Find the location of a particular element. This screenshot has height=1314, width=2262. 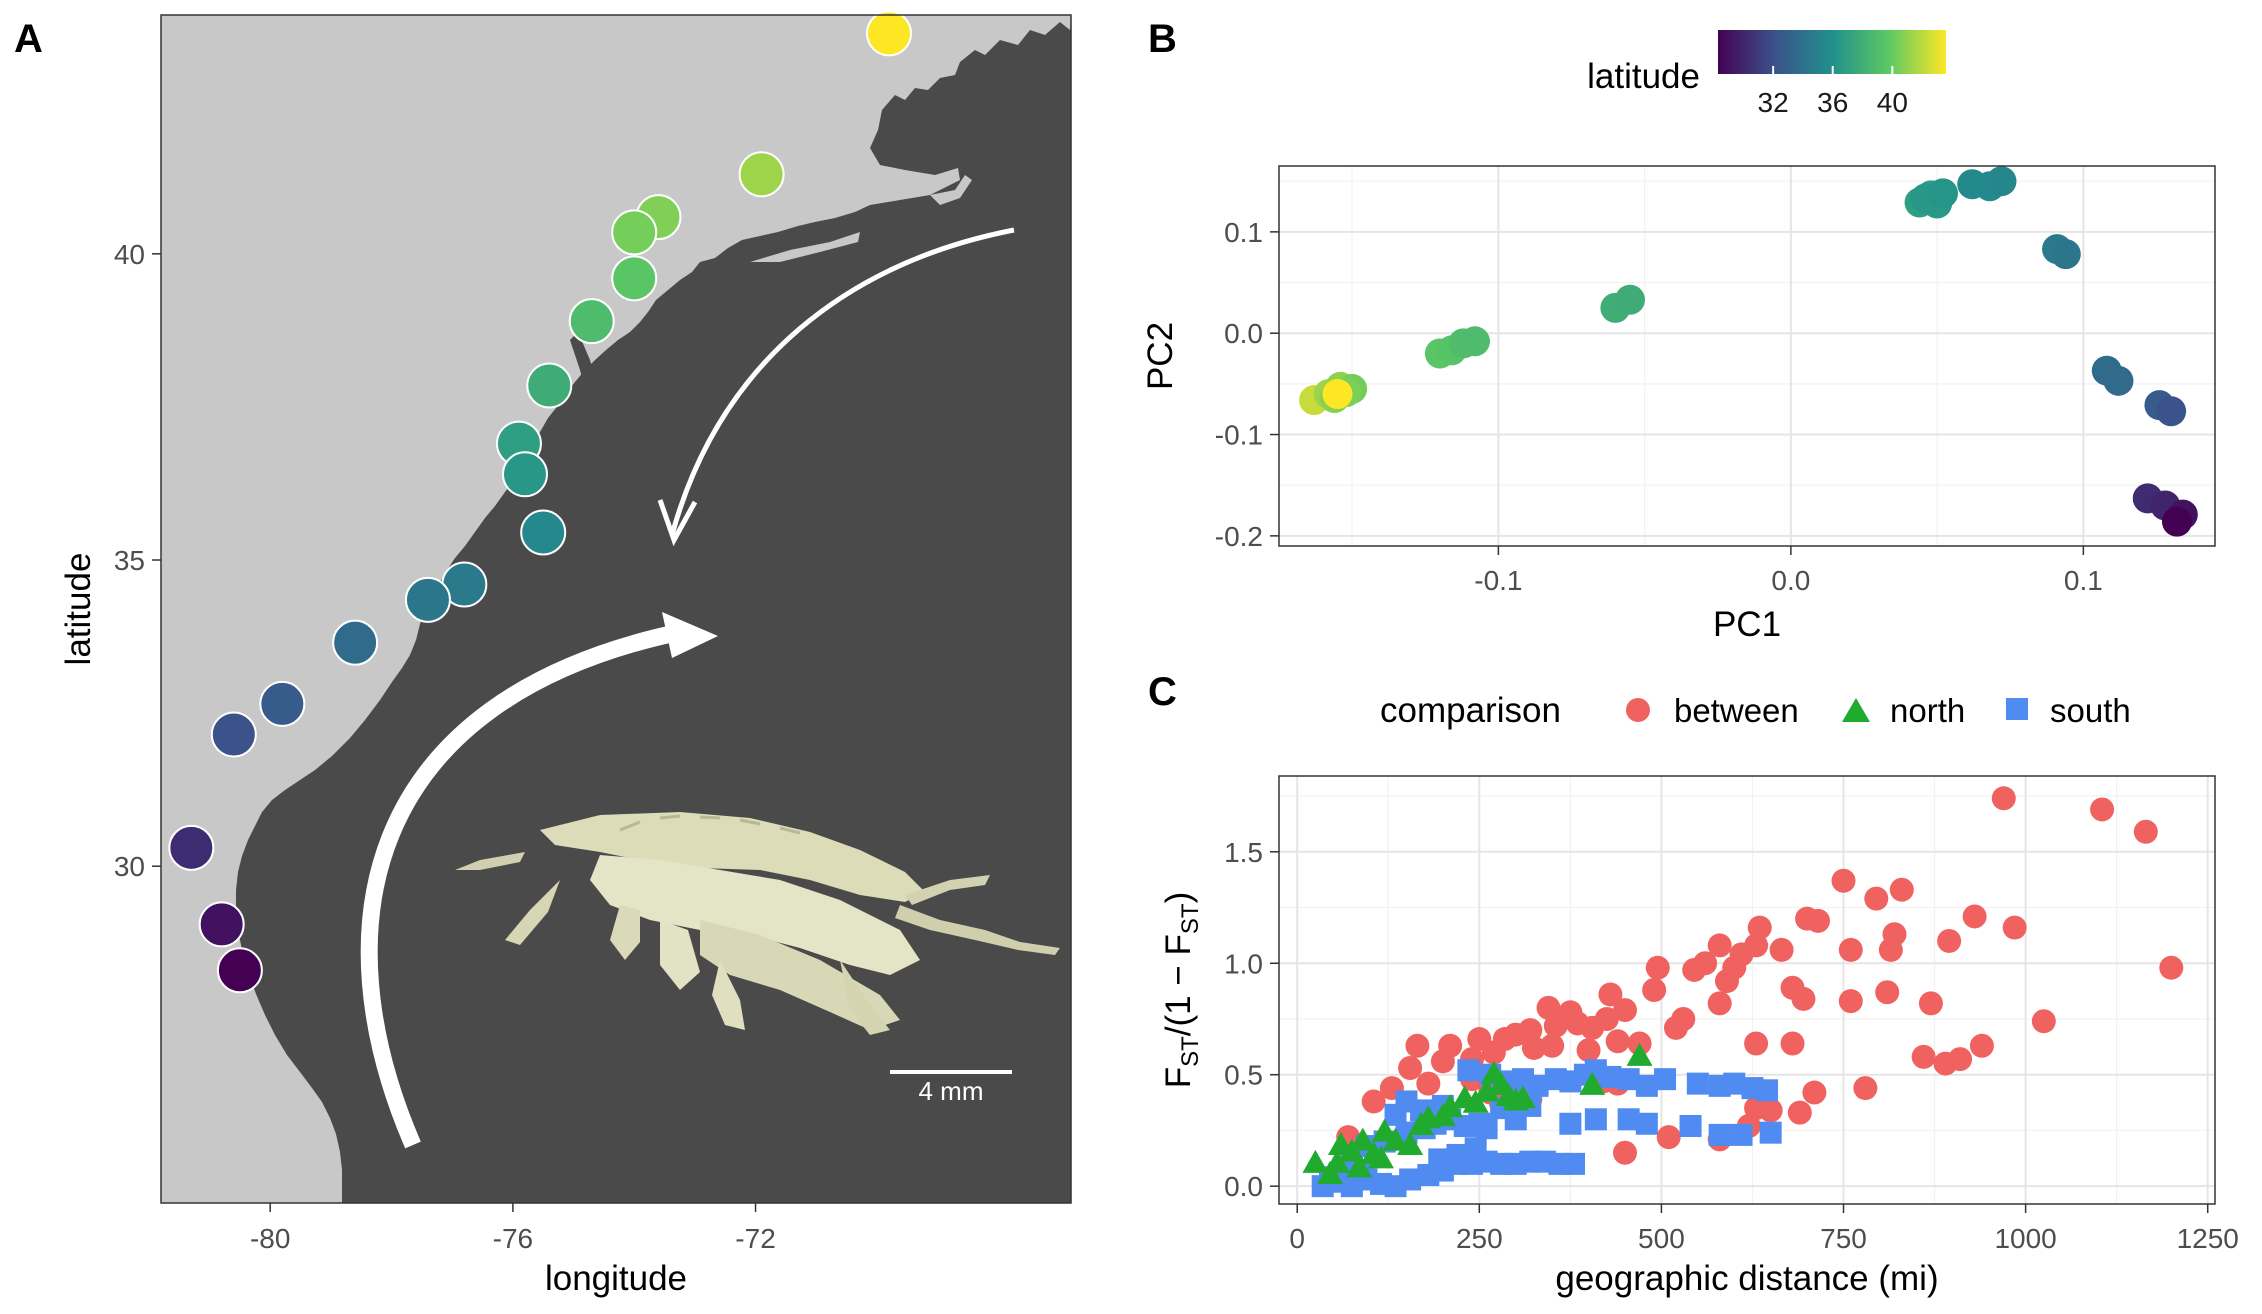

gulf-stream-arrowhead-icon is located at coordinates (690, 635).